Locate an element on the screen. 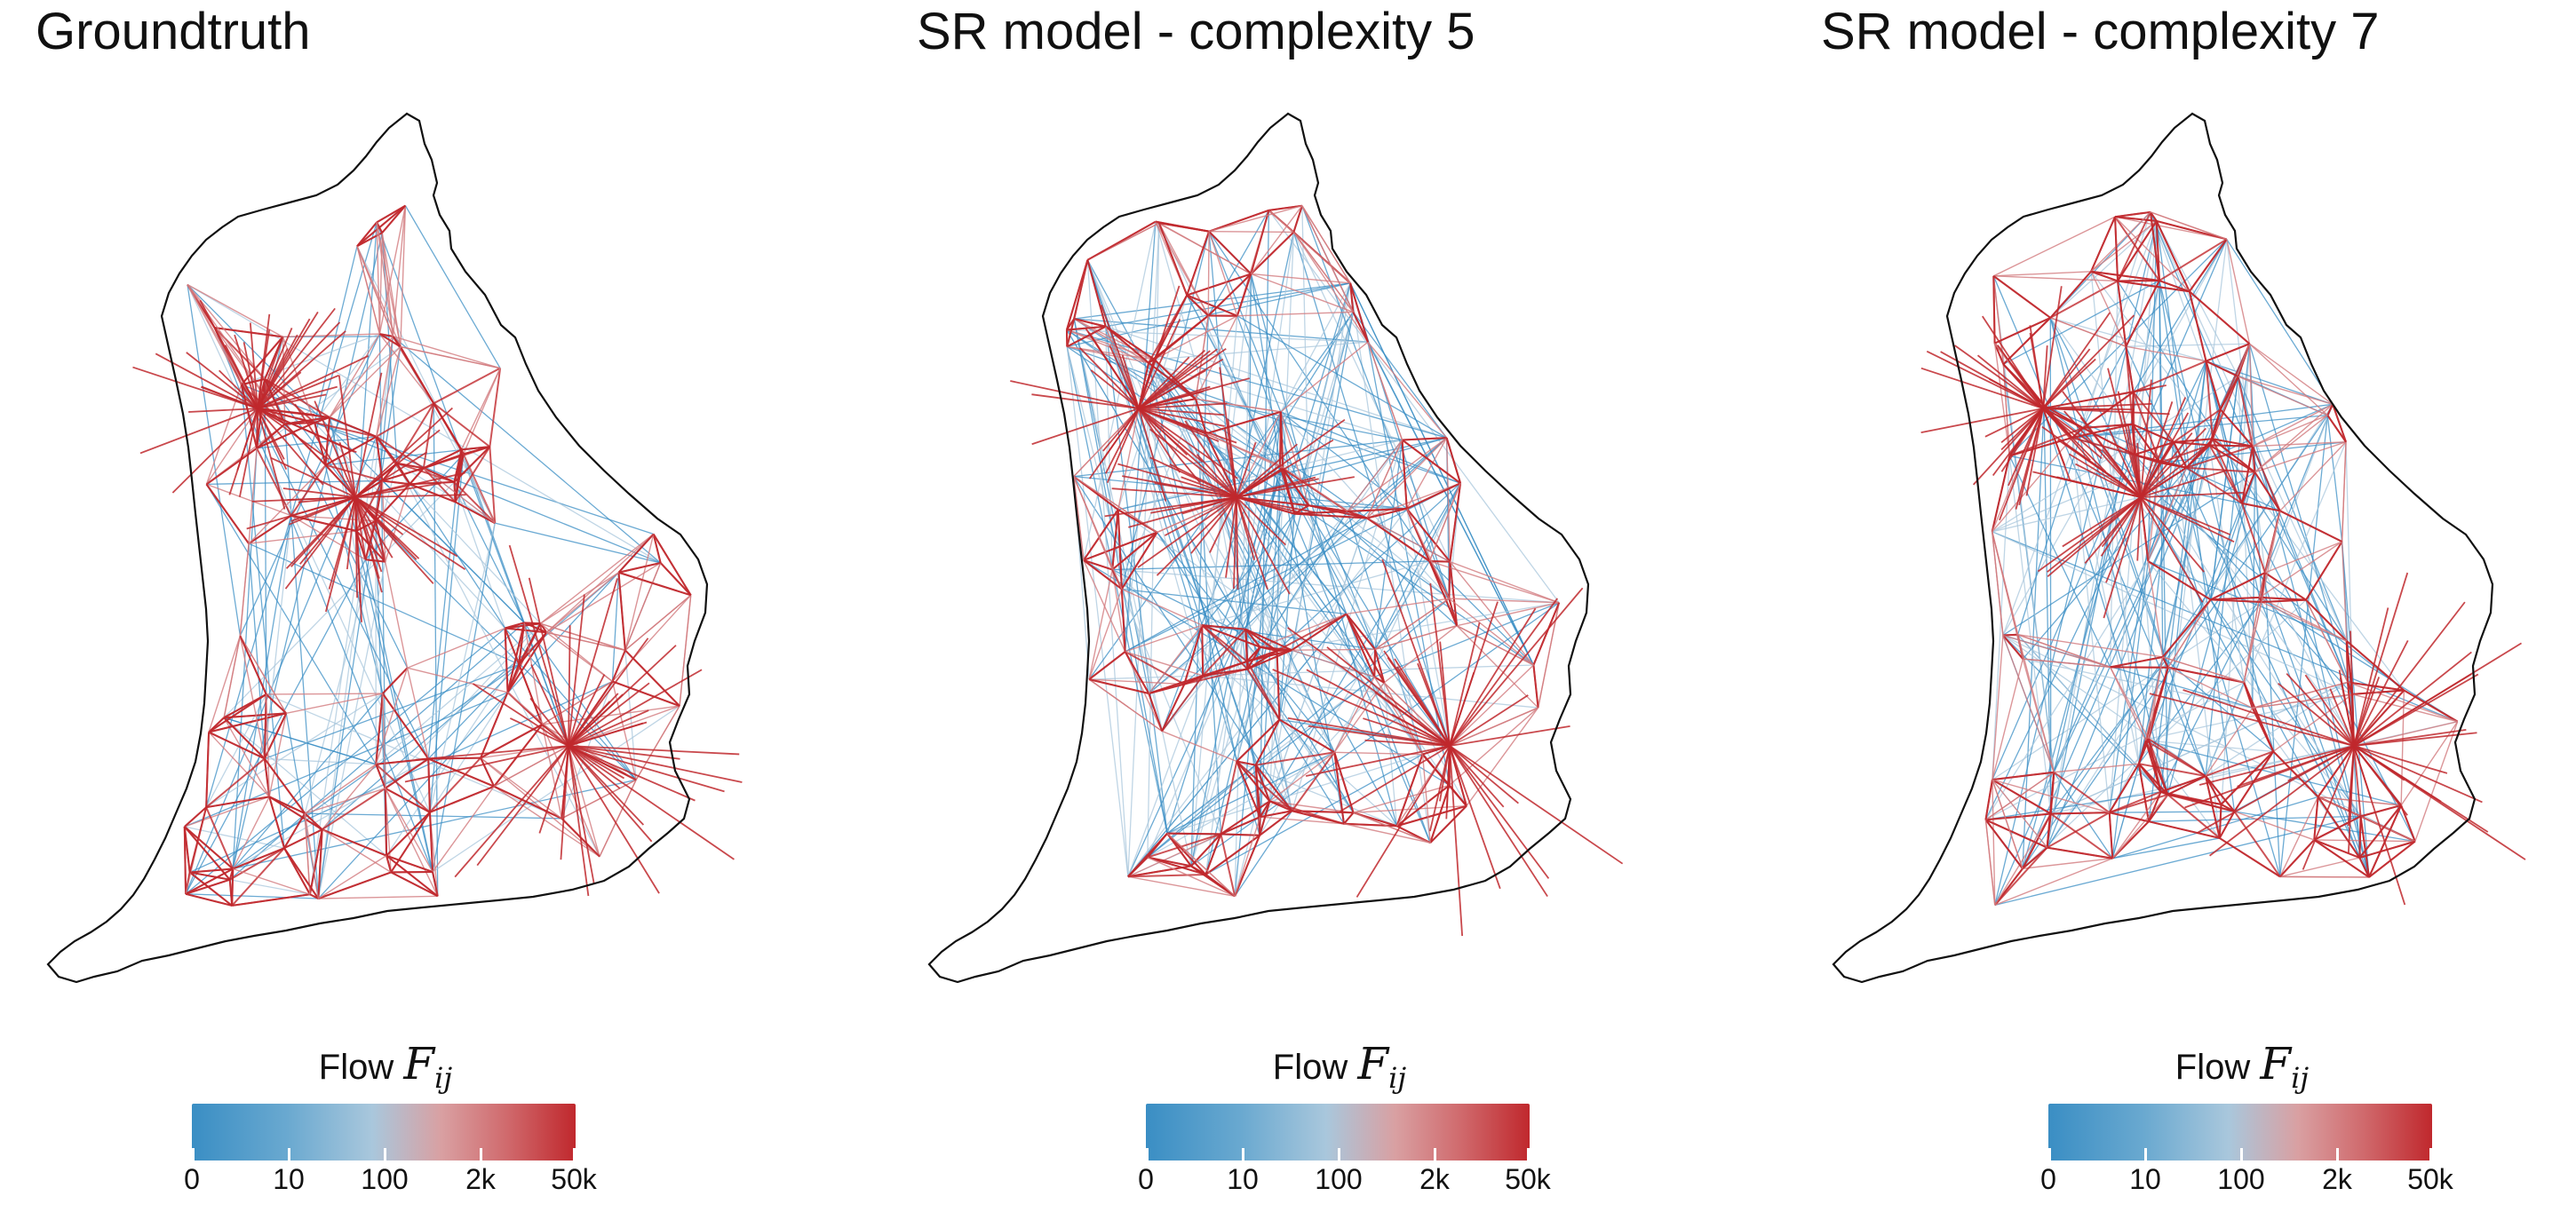  legend-title: Flow Fij is located at coordinates (1339, 1066).